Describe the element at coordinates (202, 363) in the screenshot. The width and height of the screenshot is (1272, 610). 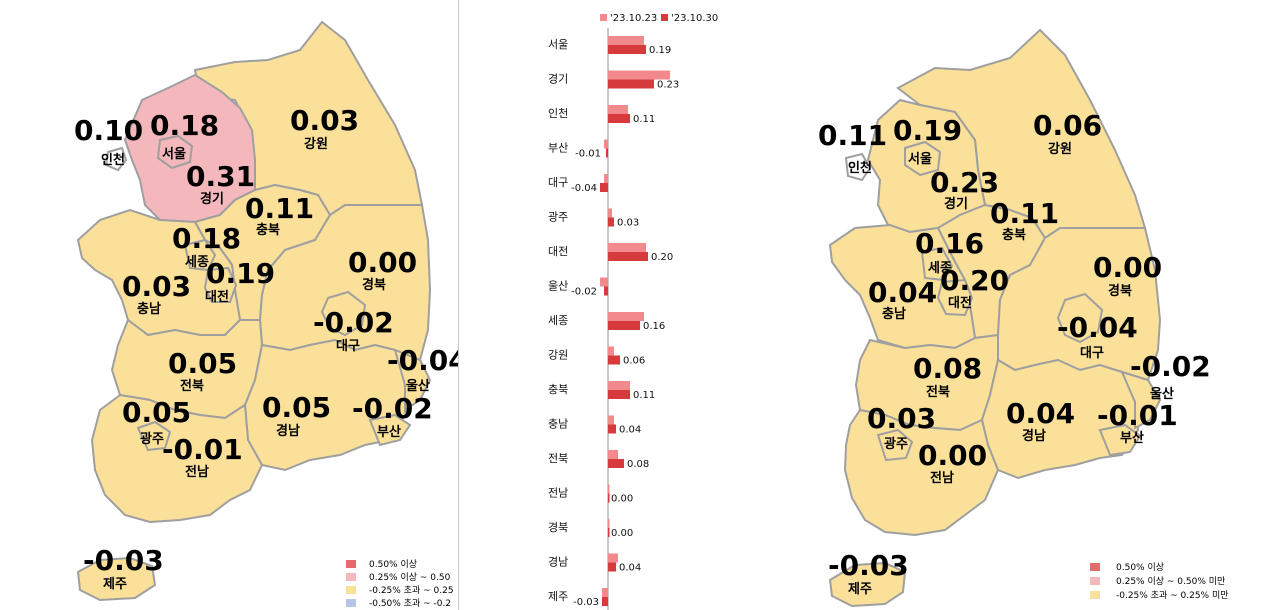
I see `jeonbuk-value: 0.05` at that location.